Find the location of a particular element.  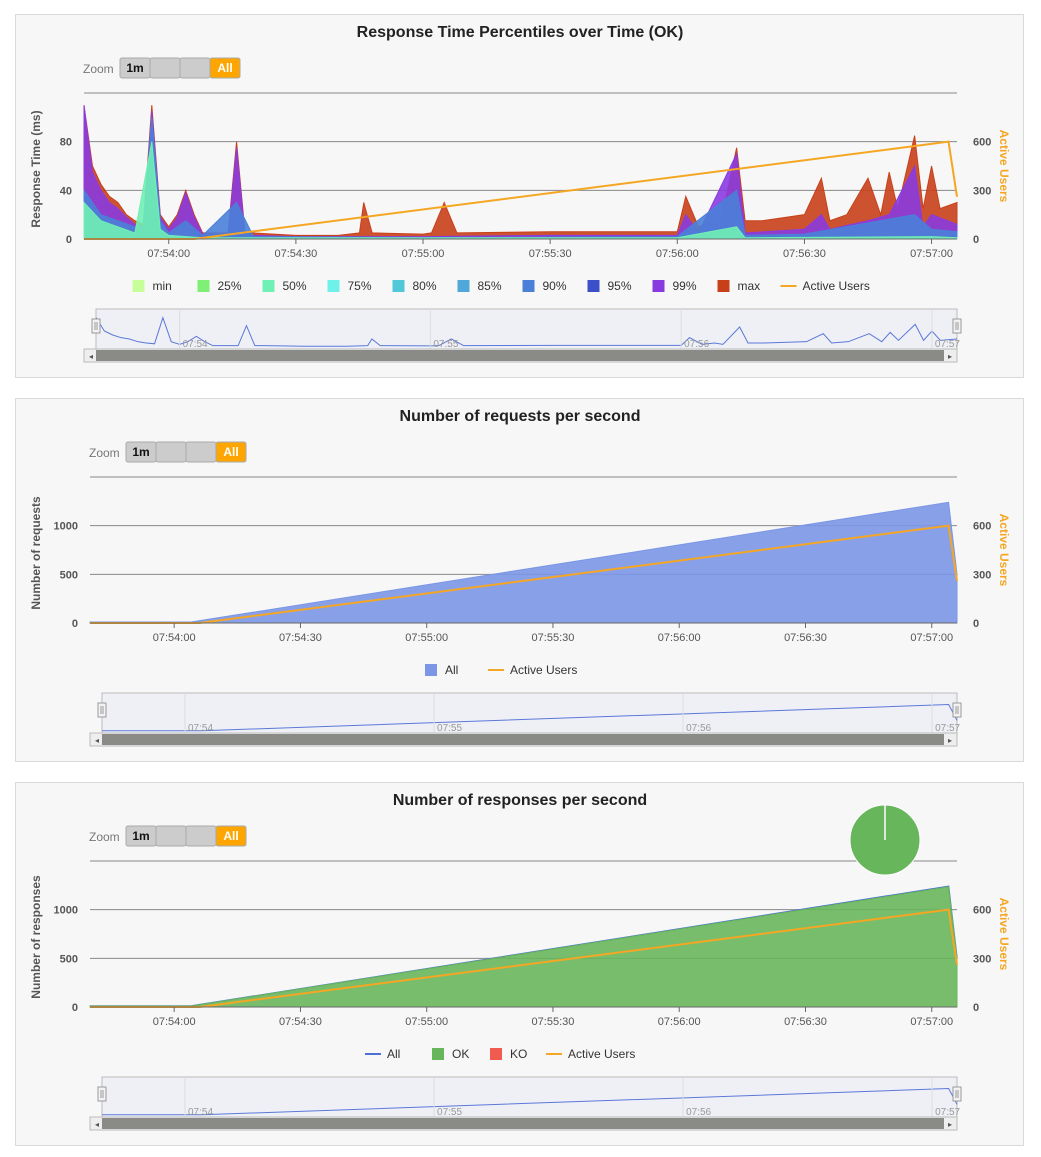

legend-item-max: max is located at coordinates (739, 286).